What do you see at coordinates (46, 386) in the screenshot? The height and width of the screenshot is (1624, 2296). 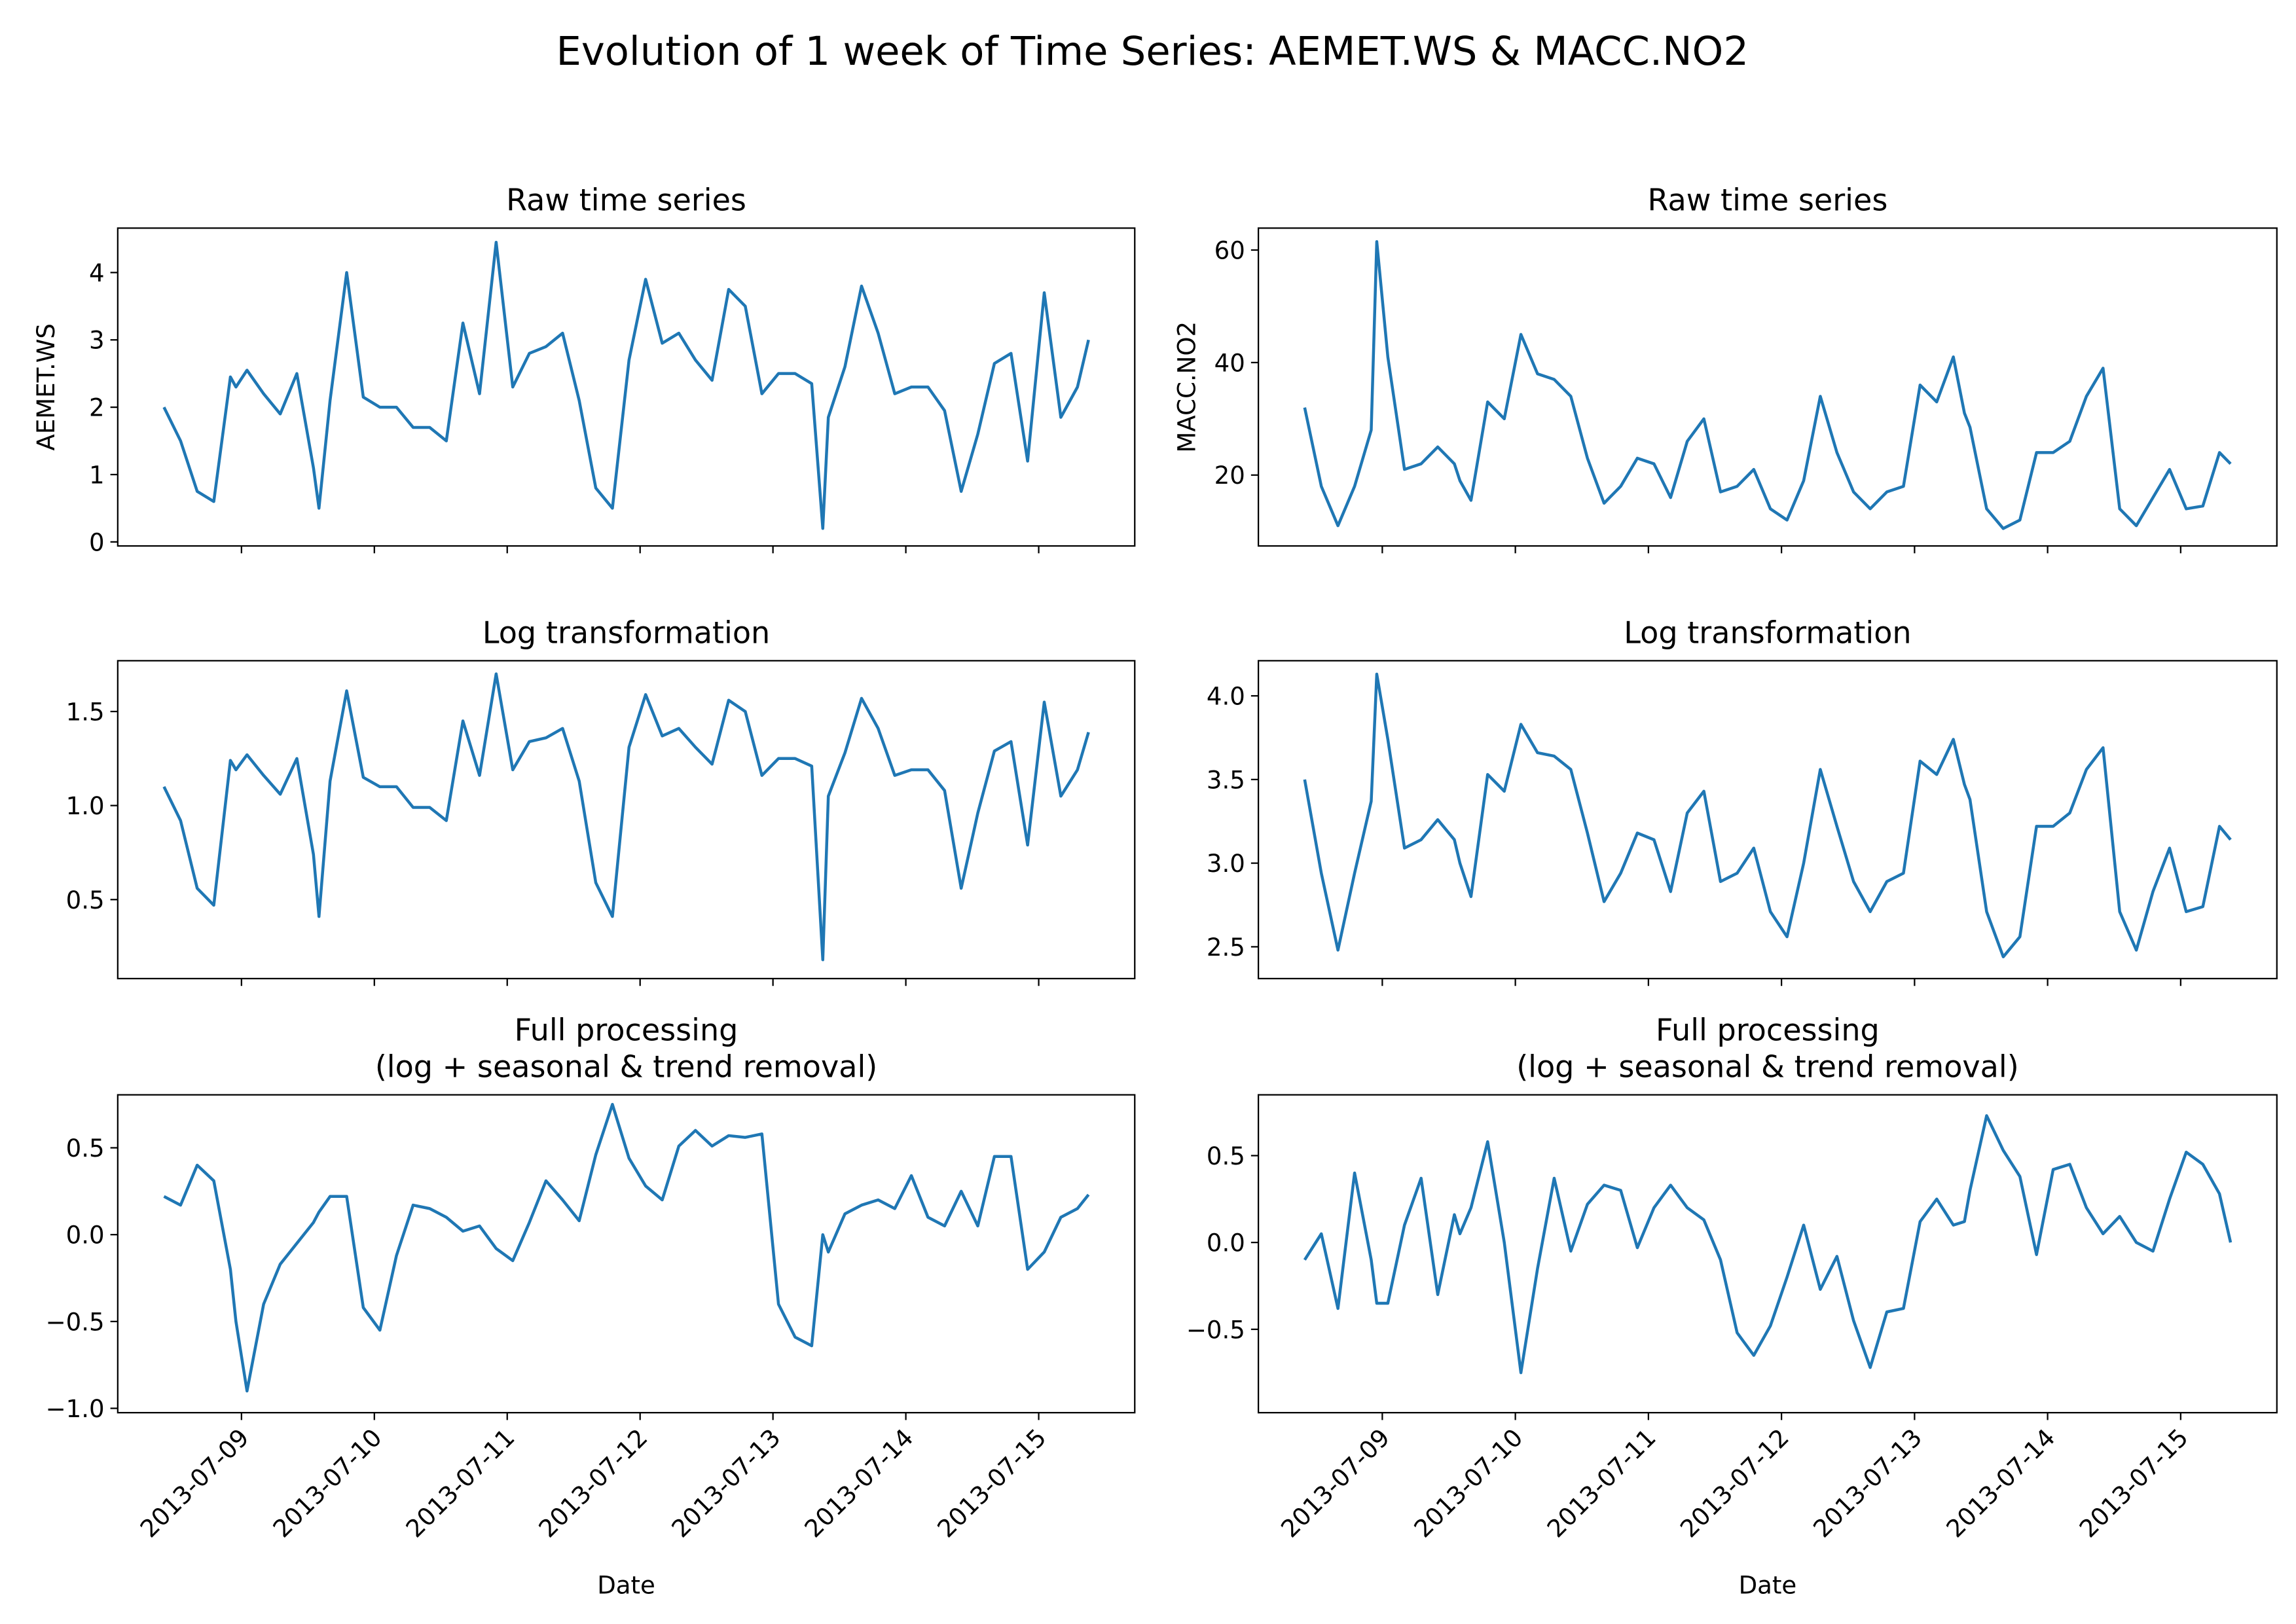 I see `y-axis-label: AEMET.WS` at bounding box center [46, 386].